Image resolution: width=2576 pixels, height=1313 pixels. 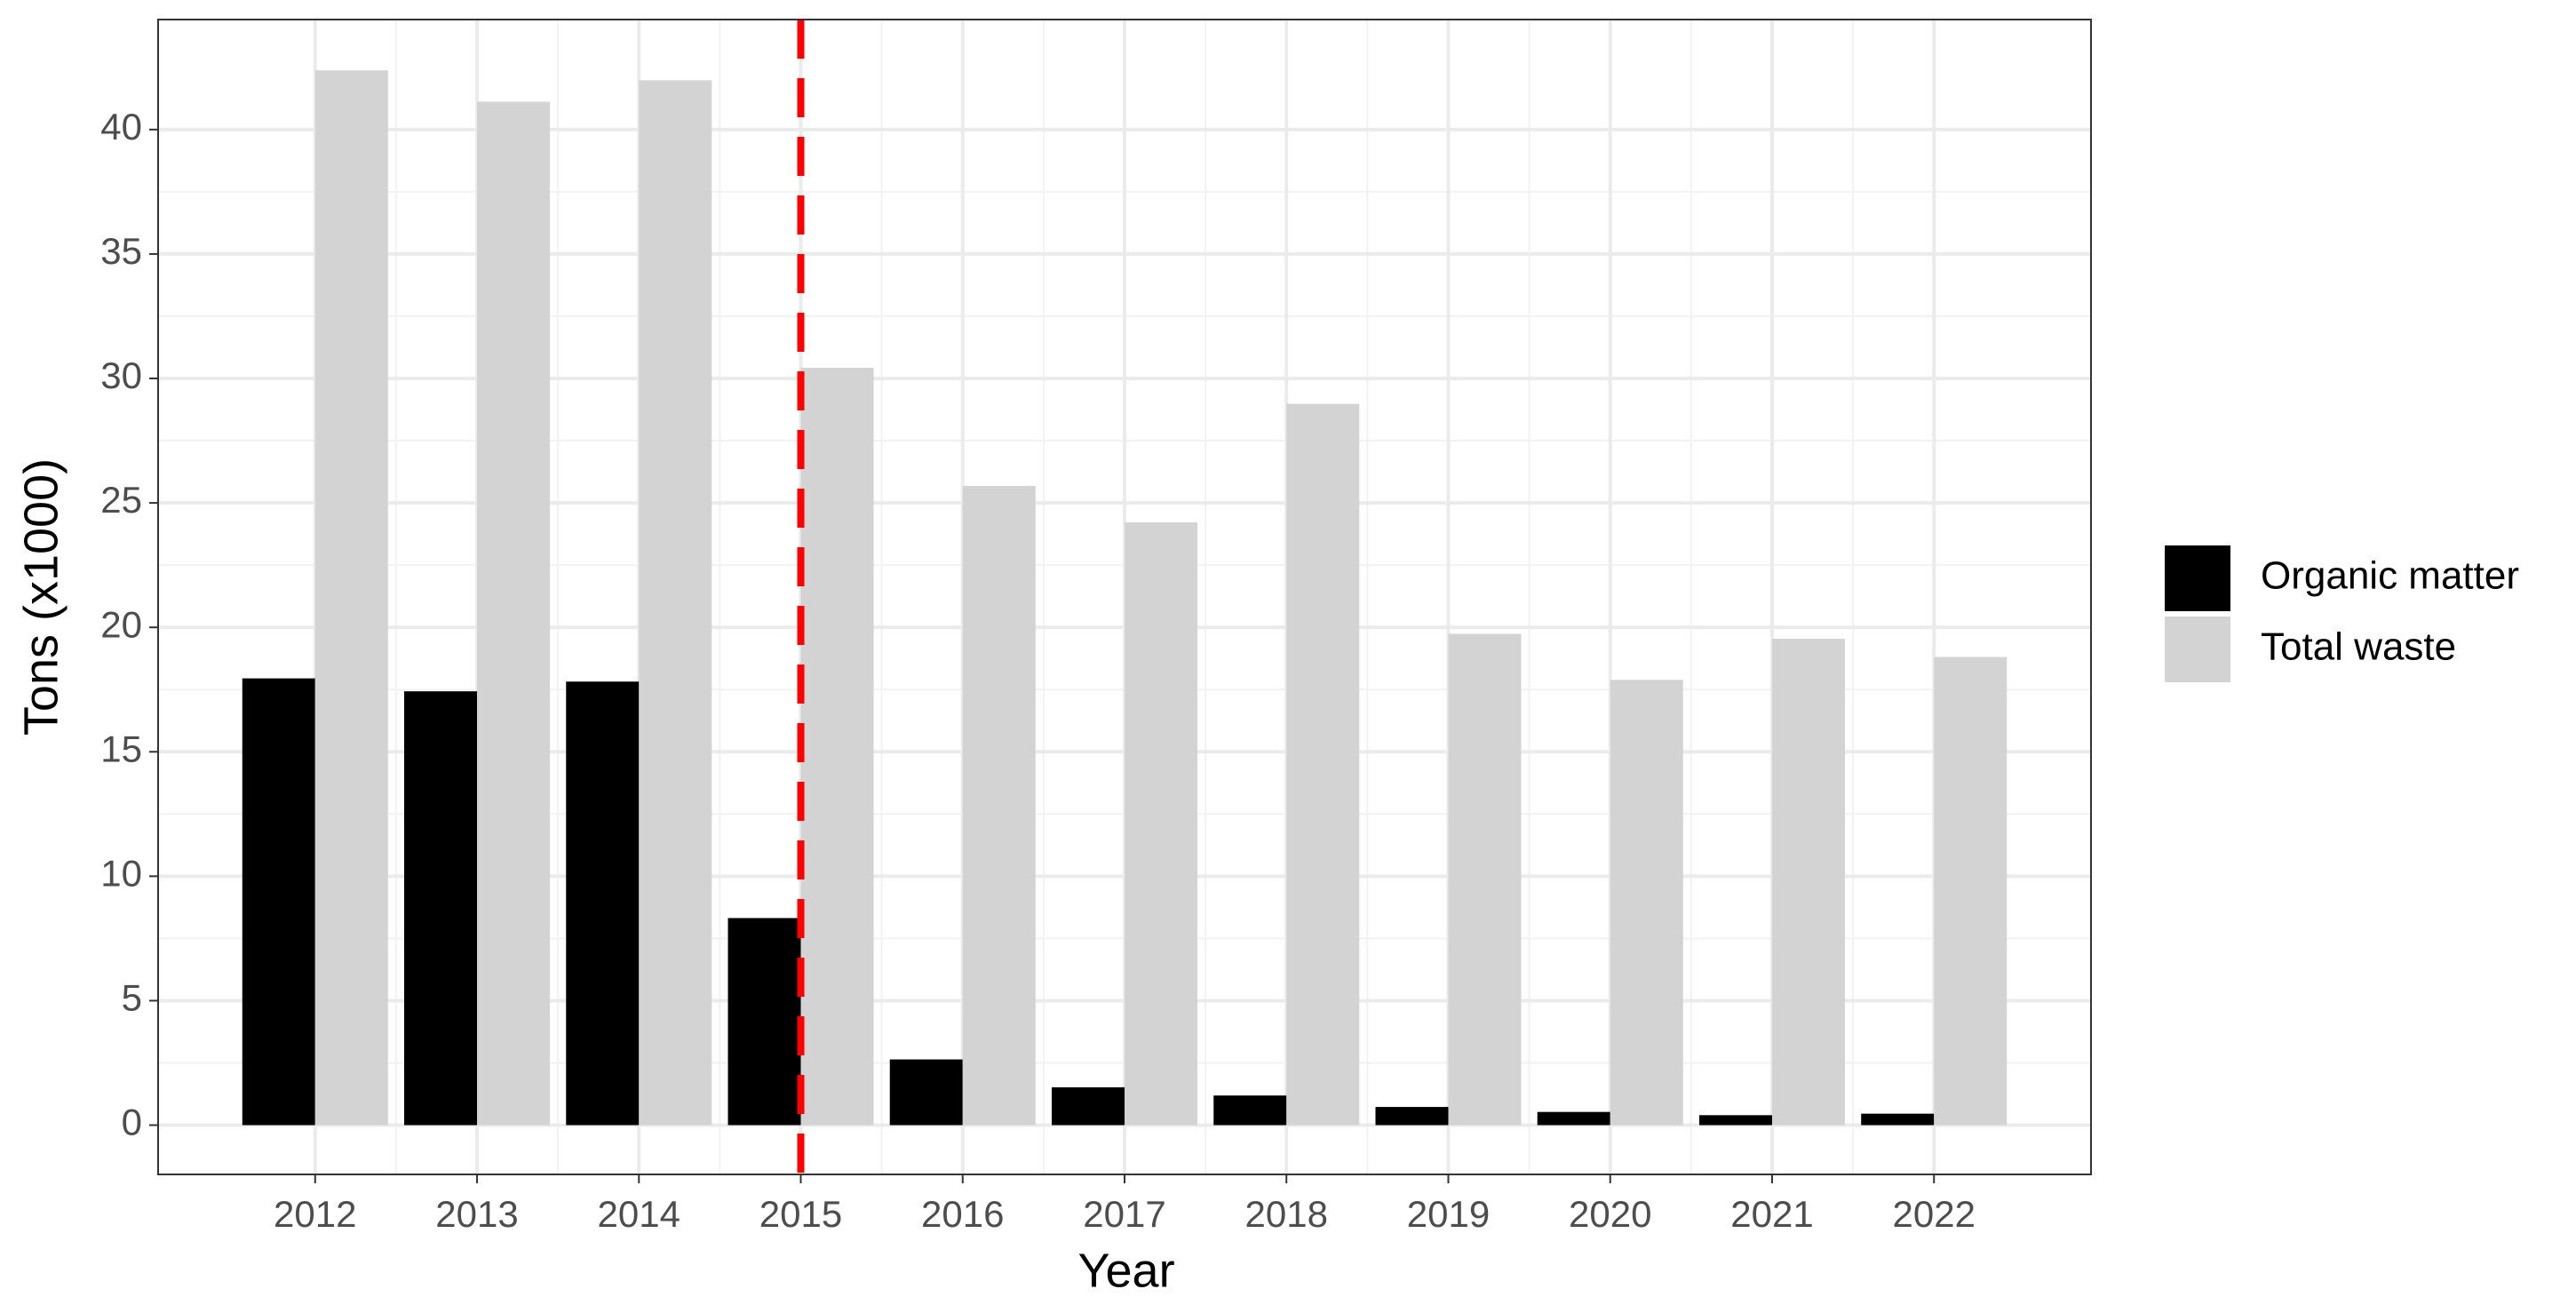 I want to click on x-tick-label: 2016, so click(x=962, y=1214).